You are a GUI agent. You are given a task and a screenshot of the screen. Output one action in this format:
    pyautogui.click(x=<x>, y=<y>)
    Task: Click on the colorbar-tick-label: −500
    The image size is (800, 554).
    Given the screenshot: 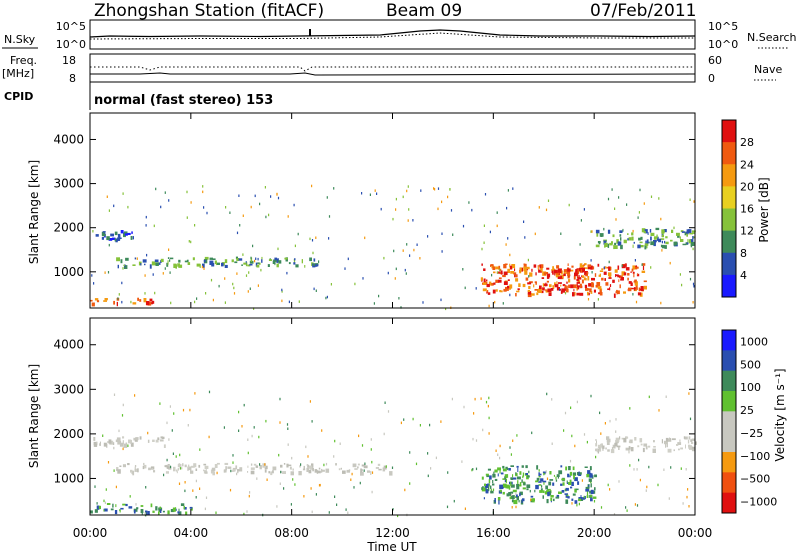 What is the action you would take?
    pyautogui.click(x=755, y=479)
    